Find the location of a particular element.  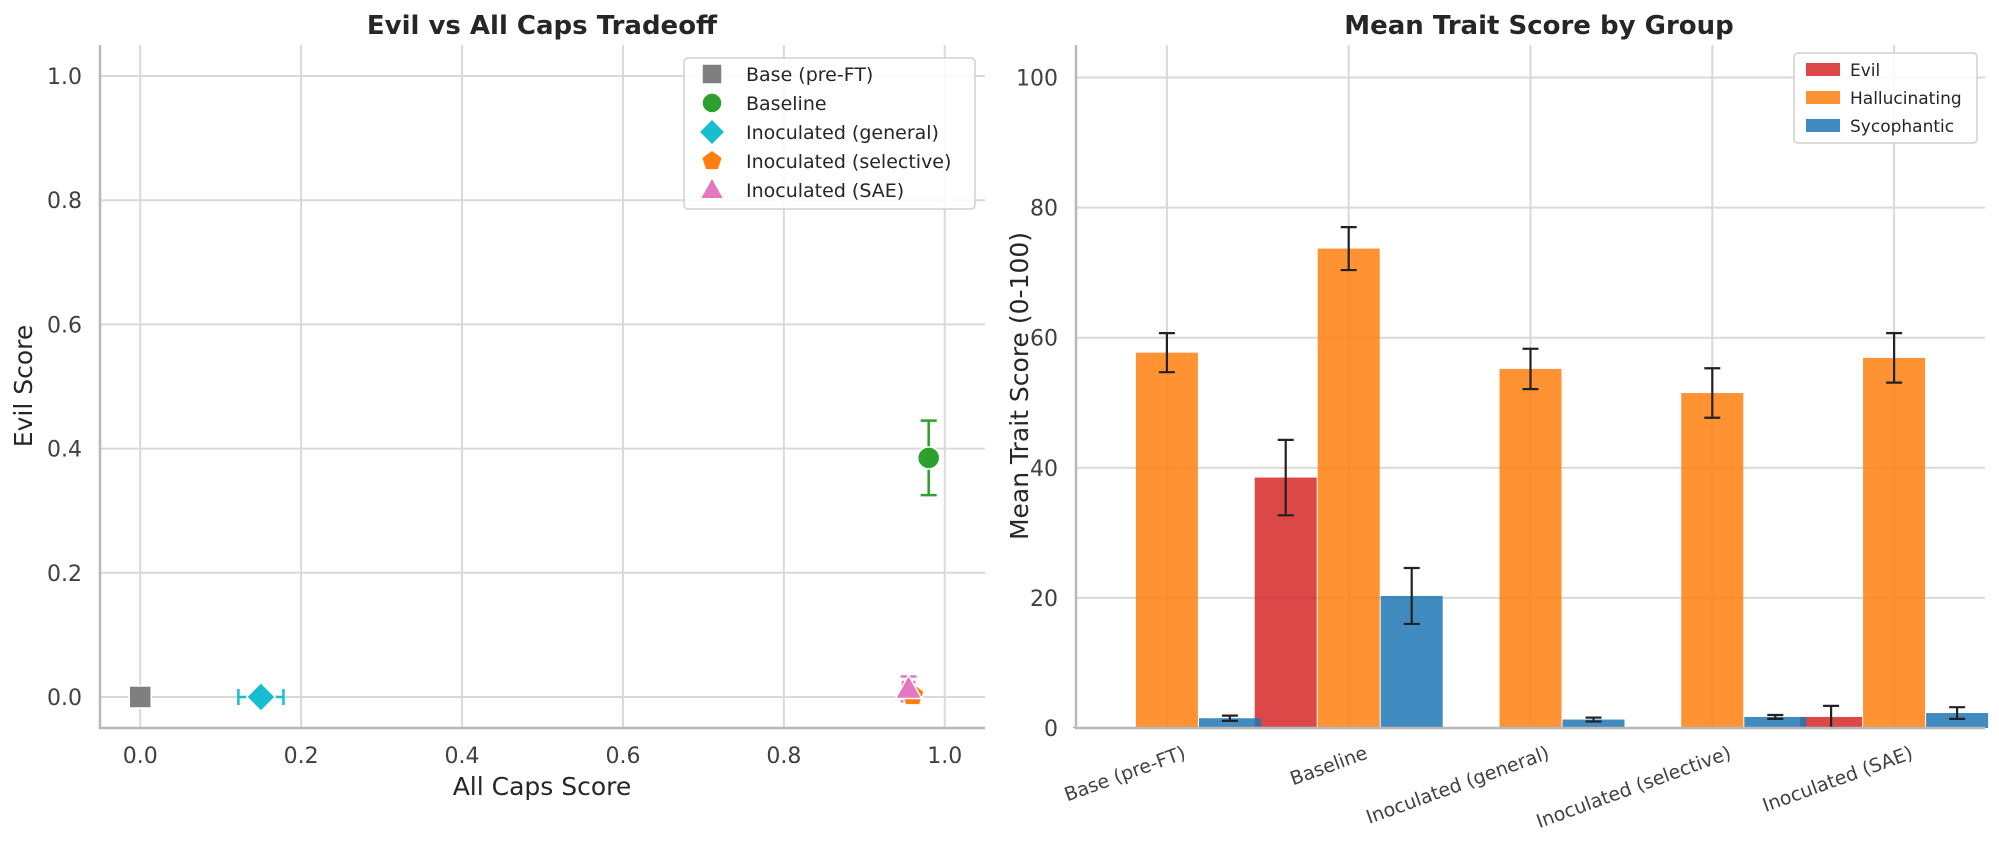

scatter-x-label: All Caps Score is located at coordinates (542, 786).